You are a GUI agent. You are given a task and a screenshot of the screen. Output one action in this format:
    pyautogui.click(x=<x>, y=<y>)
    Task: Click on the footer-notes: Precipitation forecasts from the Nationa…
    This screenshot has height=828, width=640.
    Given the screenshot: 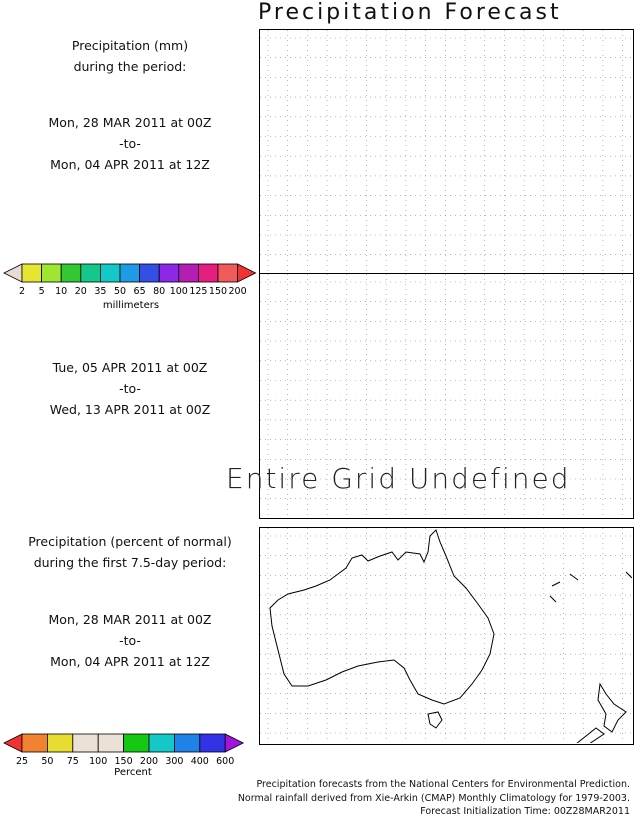 What is the action you would take?
    pyautogui.click(x=434, y=798)
    